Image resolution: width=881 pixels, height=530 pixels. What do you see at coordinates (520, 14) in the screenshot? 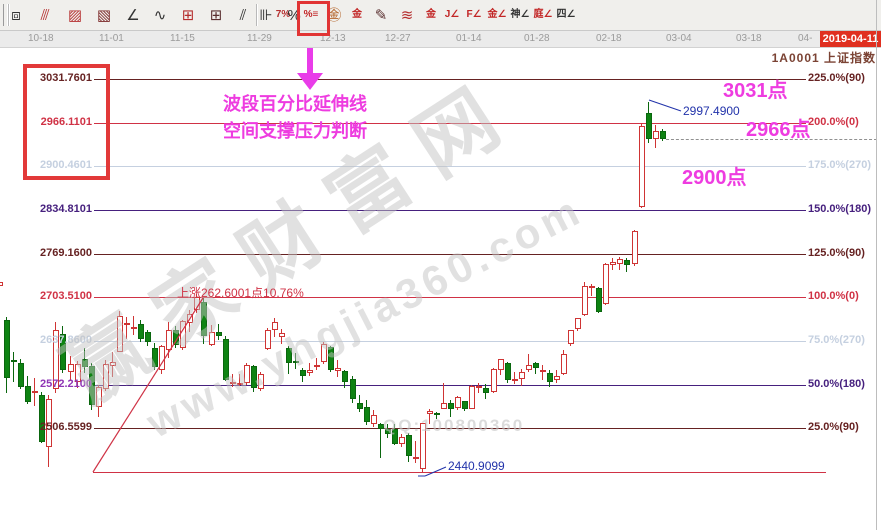
I see `shen-angle-icon: 神∠` at bounding box center [520, 14].